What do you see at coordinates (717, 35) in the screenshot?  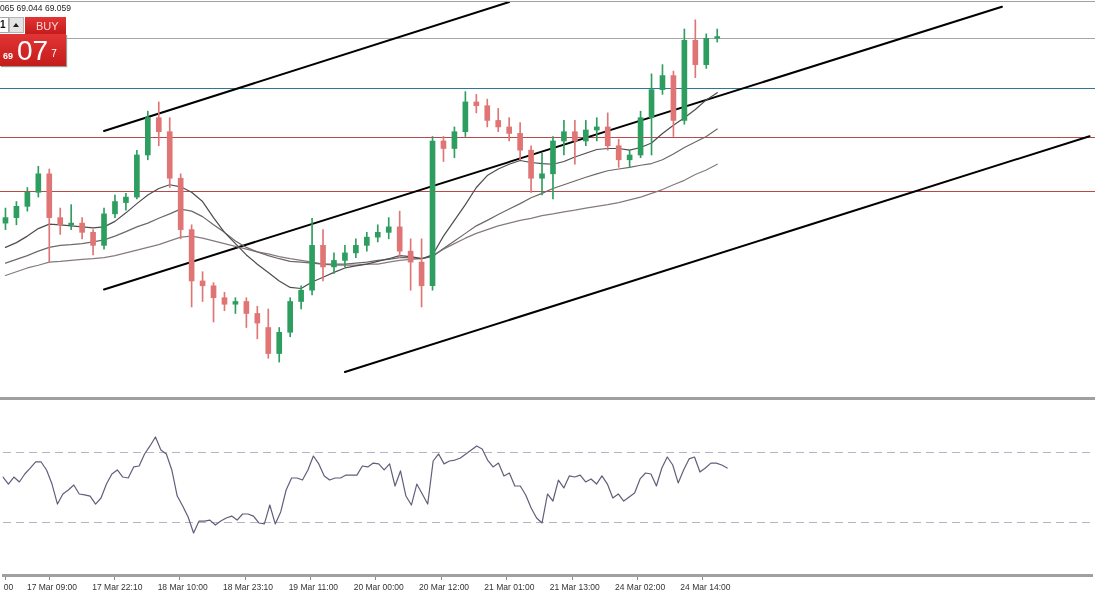 I see `candlestick` at bounding box center [717, 35].